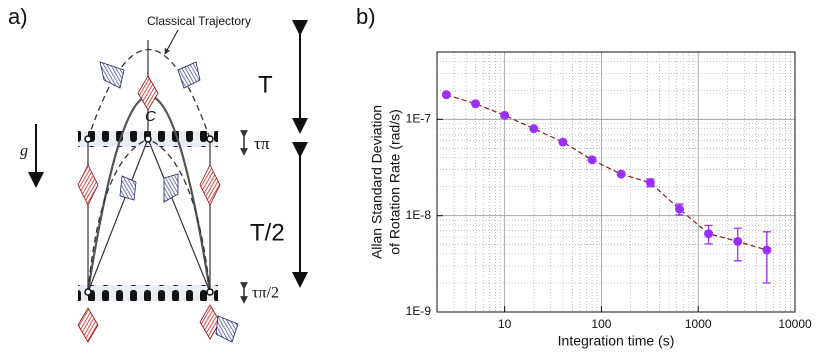 This screenshot has height=359, width=820. What do you see at coordinates (148, 293) in the screenshot?
I see `laser-pulse` at bounding box center [148, 293].